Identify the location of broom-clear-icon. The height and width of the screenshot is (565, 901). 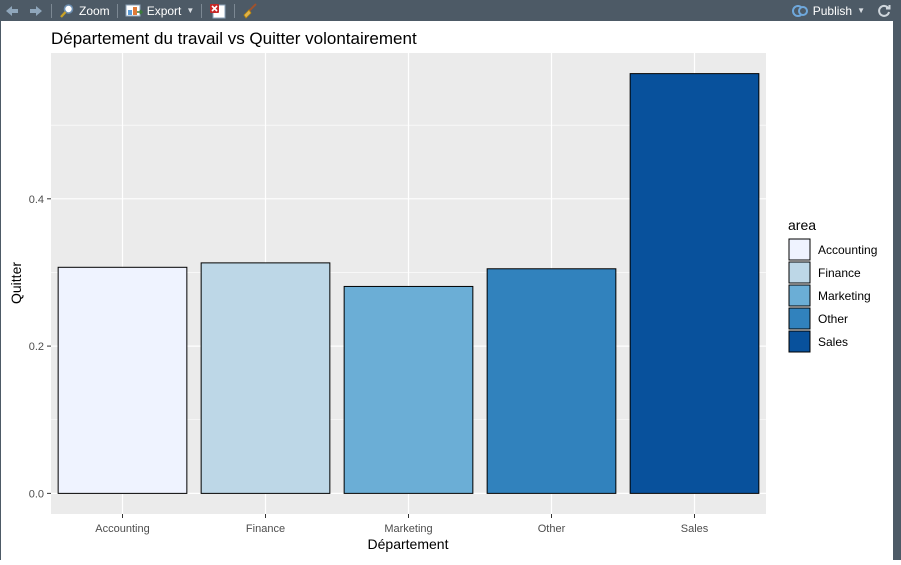
(250, 10).